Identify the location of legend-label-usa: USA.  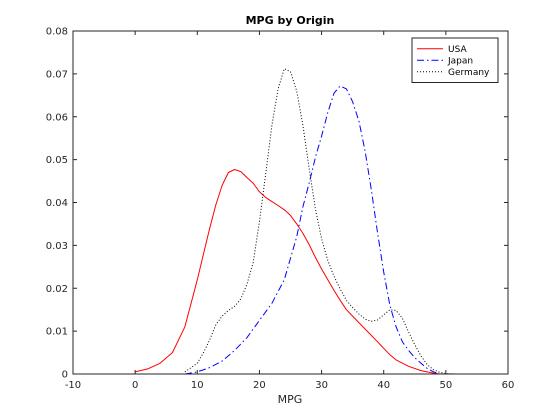
(457, 50).